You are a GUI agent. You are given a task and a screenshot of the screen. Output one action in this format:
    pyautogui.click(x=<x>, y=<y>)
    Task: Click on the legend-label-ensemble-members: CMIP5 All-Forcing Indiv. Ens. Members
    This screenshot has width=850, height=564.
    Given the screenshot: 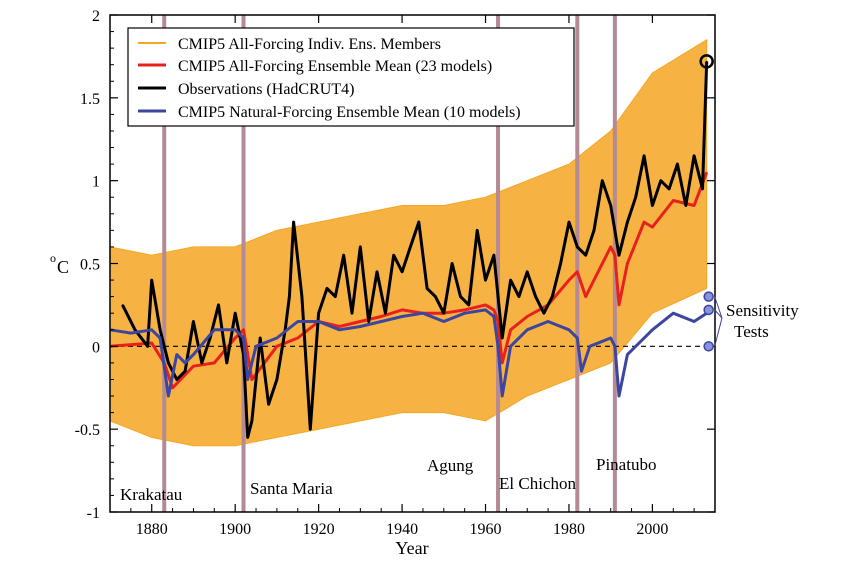 What is the action you would take?
    pyautogui.click(x=309, y=44)
    